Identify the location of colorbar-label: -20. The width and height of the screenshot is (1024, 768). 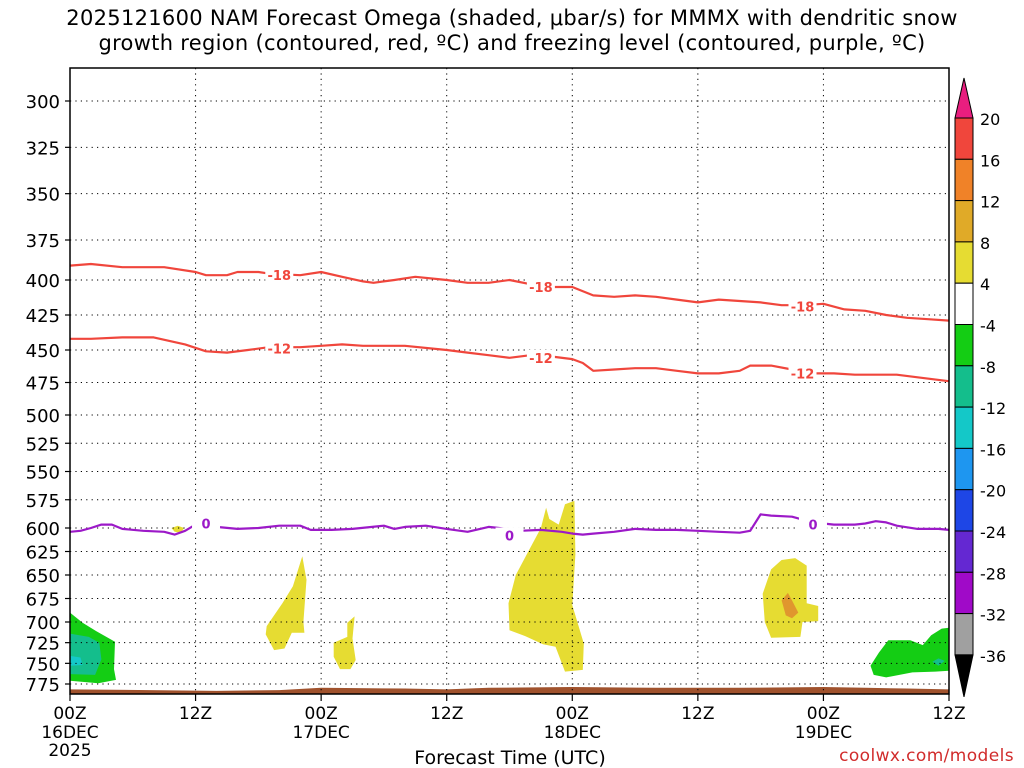
(993, 491).